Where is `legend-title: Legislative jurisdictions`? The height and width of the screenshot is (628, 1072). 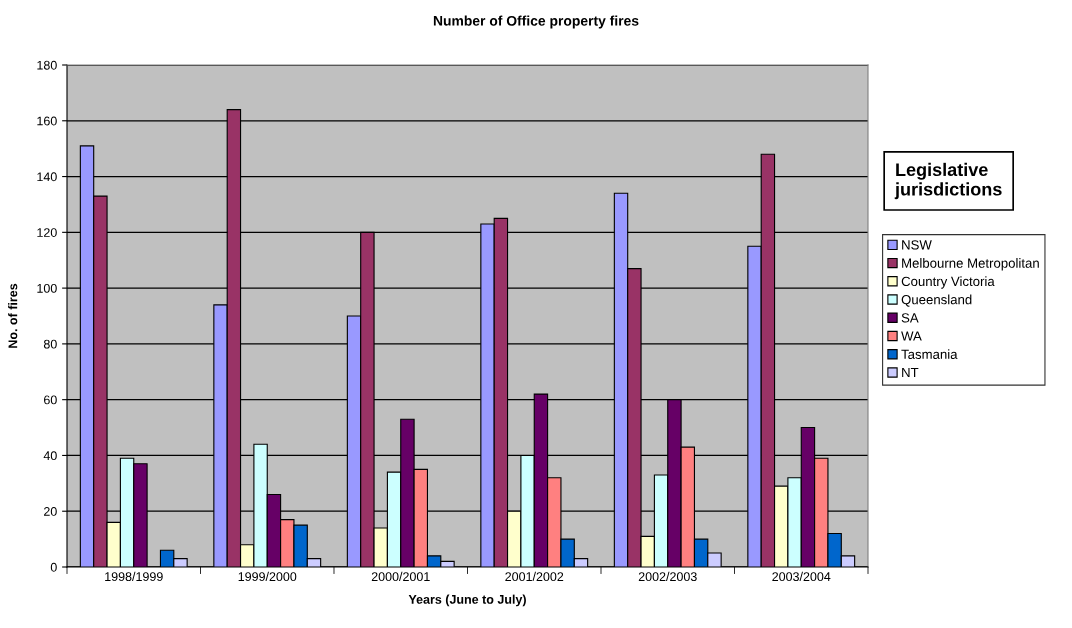
legend-title: Legislative jurisdictions is located at coordinates (948, 181).